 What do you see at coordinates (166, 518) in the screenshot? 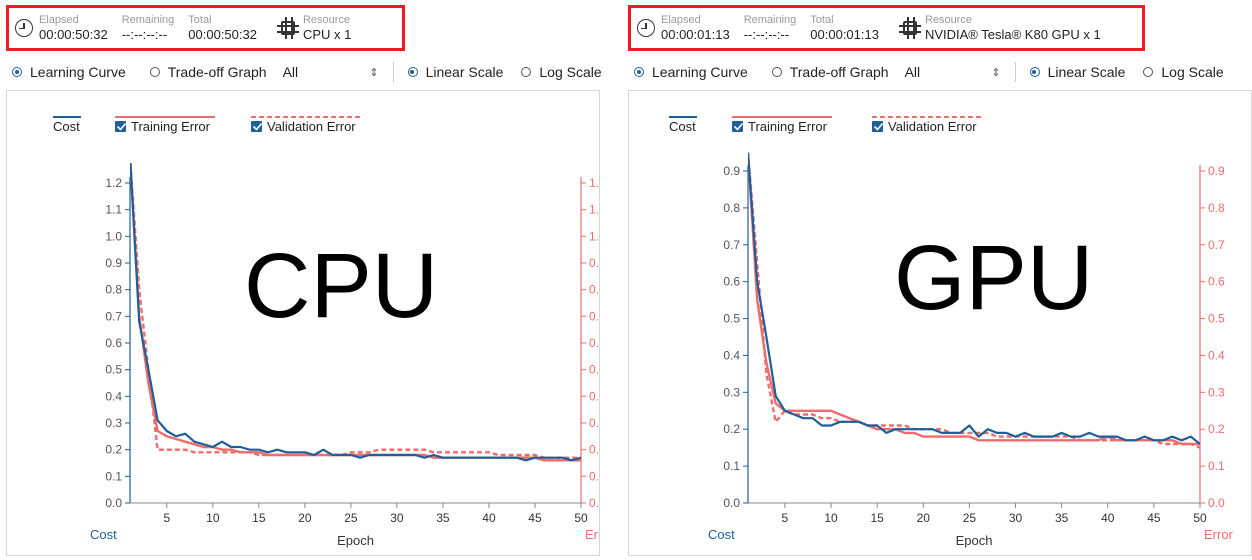
I see `x-tick-label: 5` at bounding box center [166, 518].